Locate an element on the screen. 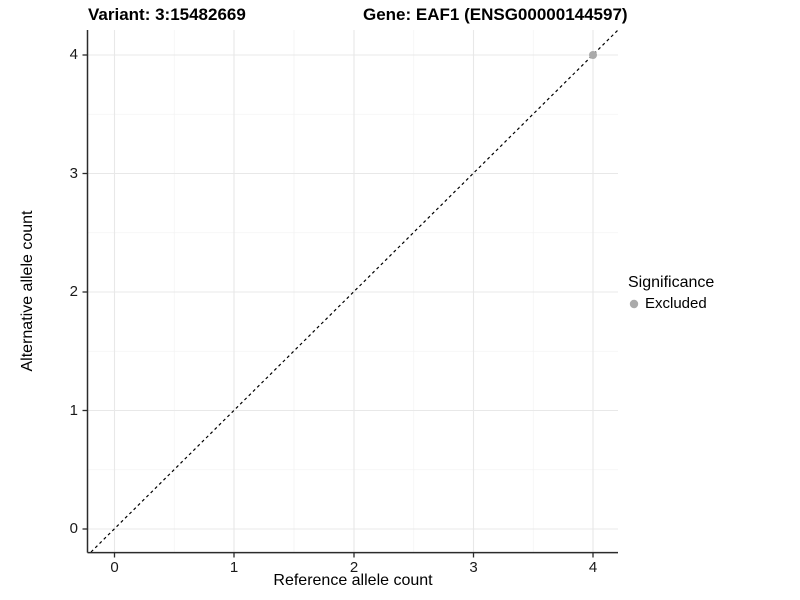 This screenshot has height=600, width=800. y-tick-label: 0 is located at coordinates (73, 528).